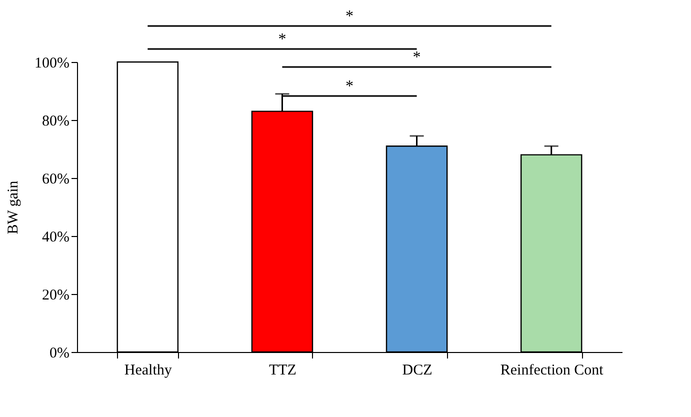 The image size is (691, 417). Describe the element at coordinates (56, 238) in the screenshot. I see `y-tick-label: 40%` at that location.